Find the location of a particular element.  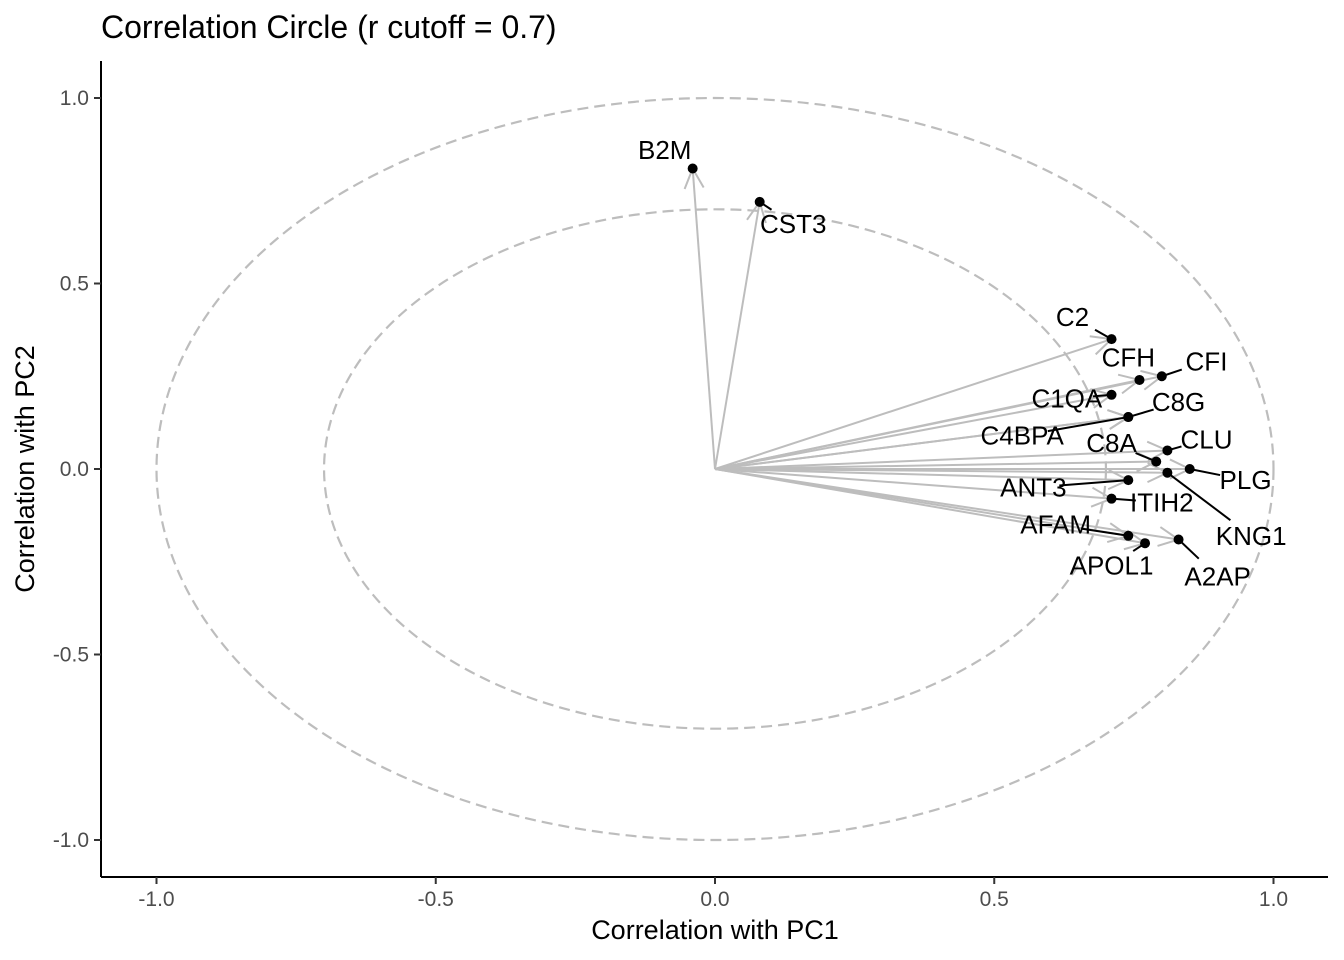

point-label-cfi: CFI is located at coordinates (1207, 361).